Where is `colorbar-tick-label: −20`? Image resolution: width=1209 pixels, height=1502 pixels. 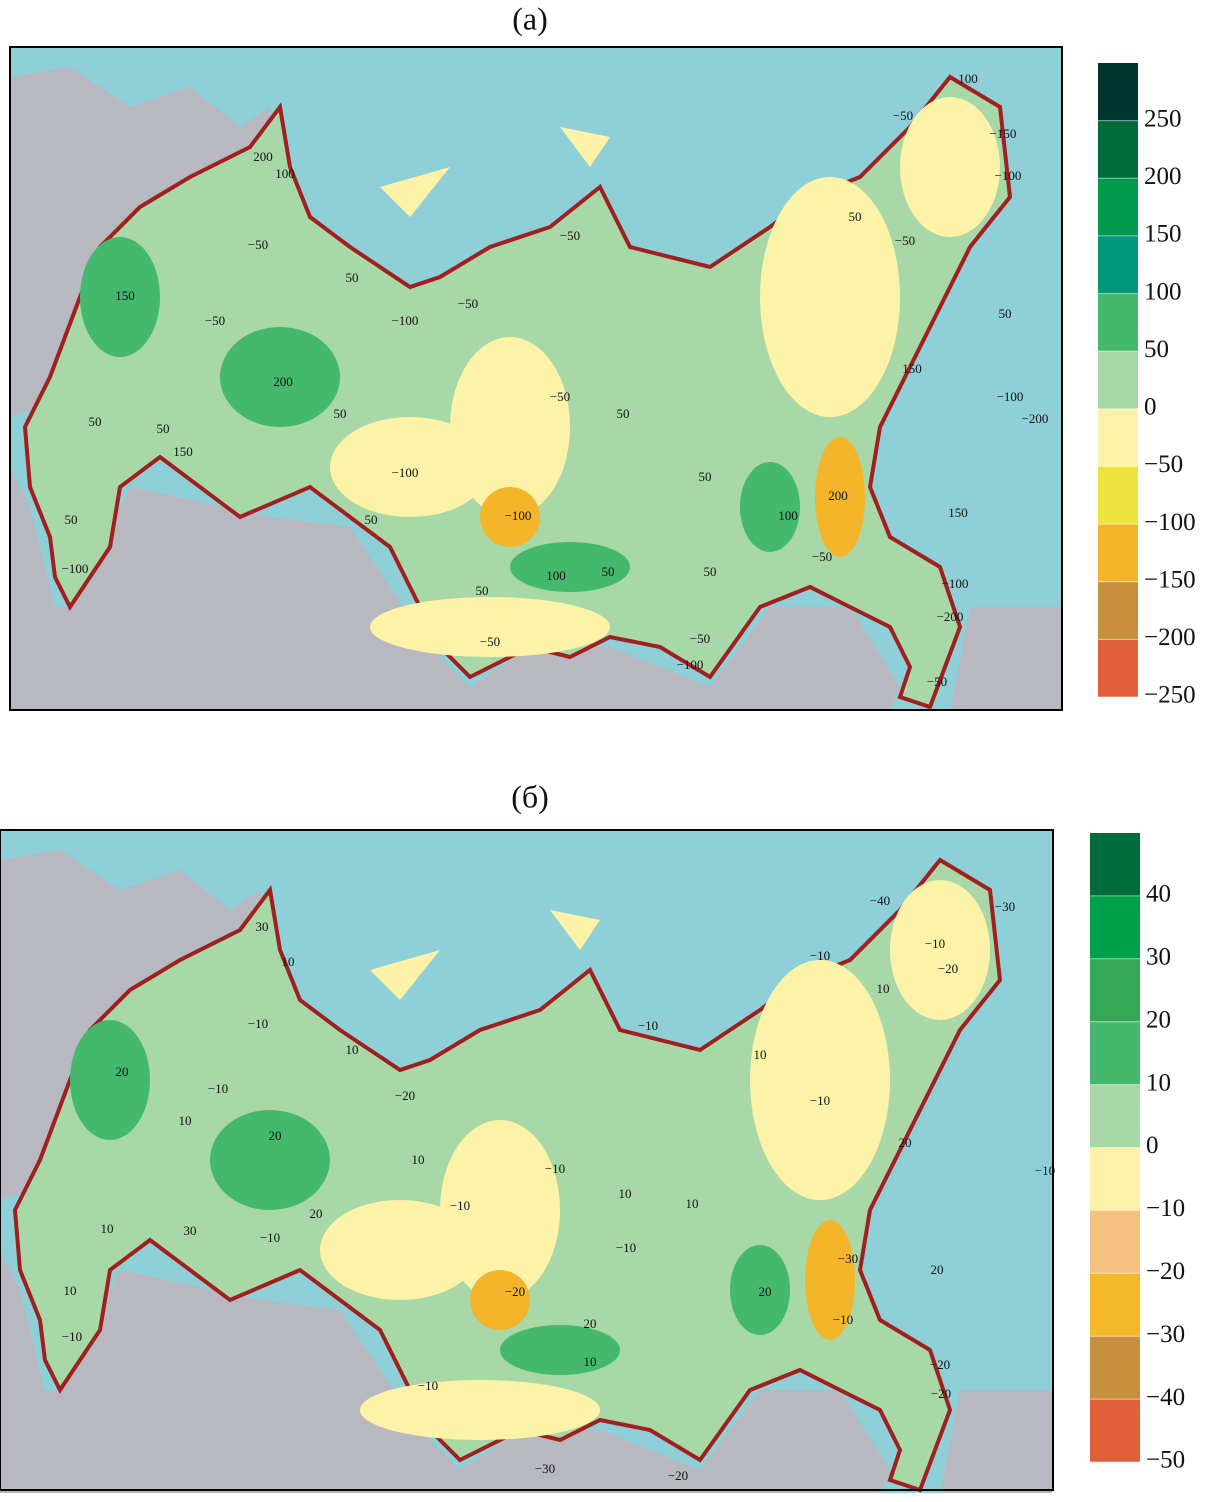 colorbar-tick-label: −20 is located at coordinates (1165, 1271).